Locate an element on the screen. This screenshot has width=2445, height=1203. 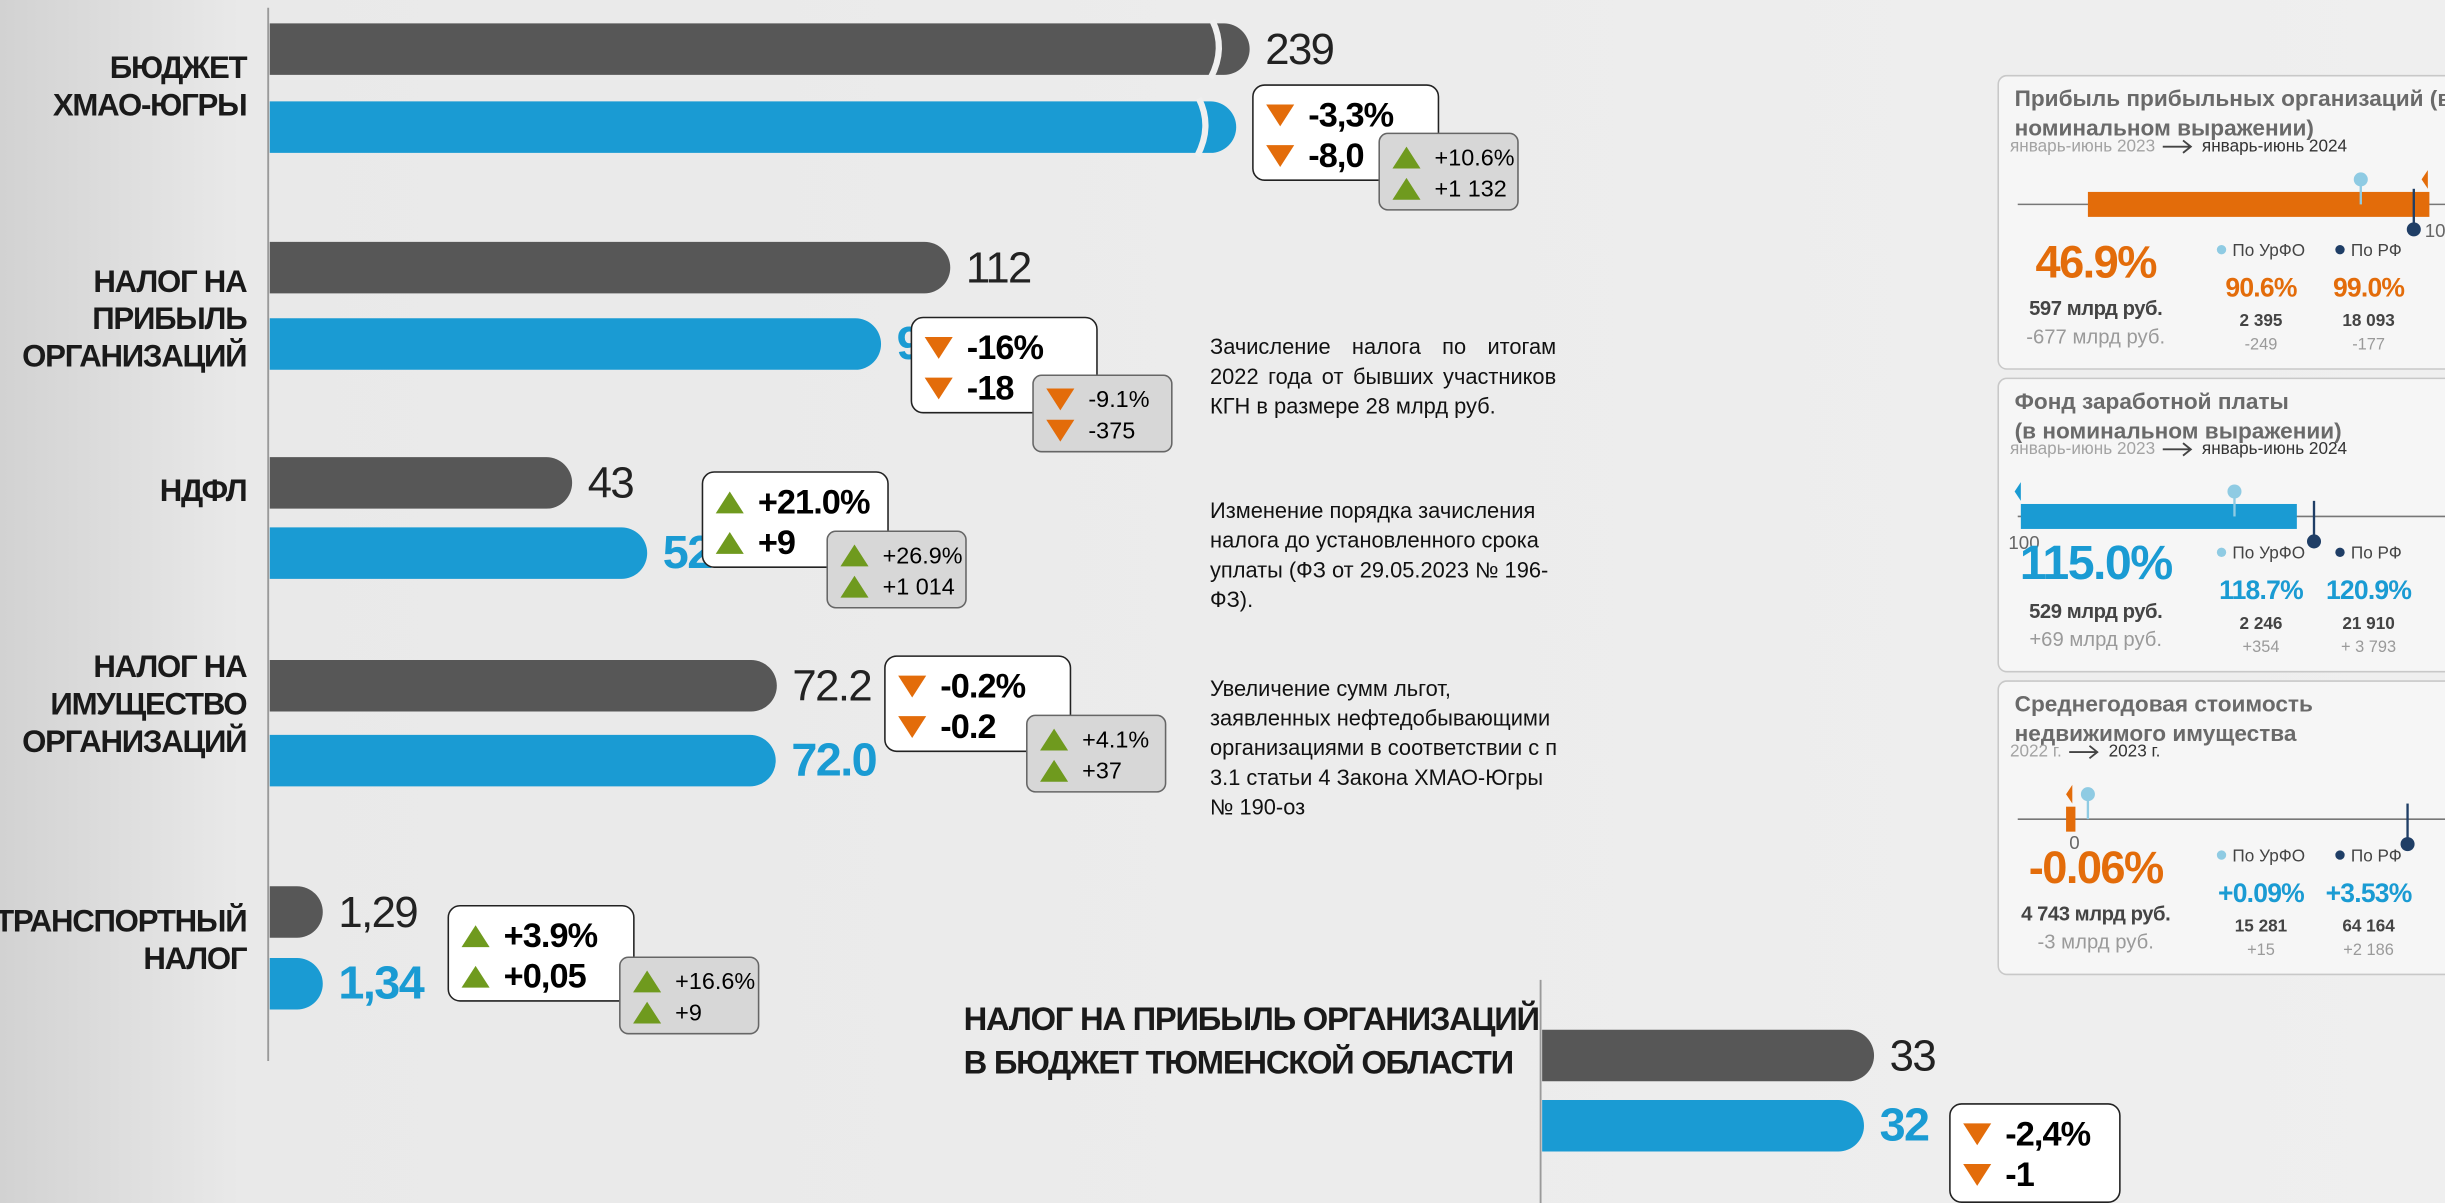
prior-change-box: +10.6% +1 132 is located at coordinates (1448, 171).